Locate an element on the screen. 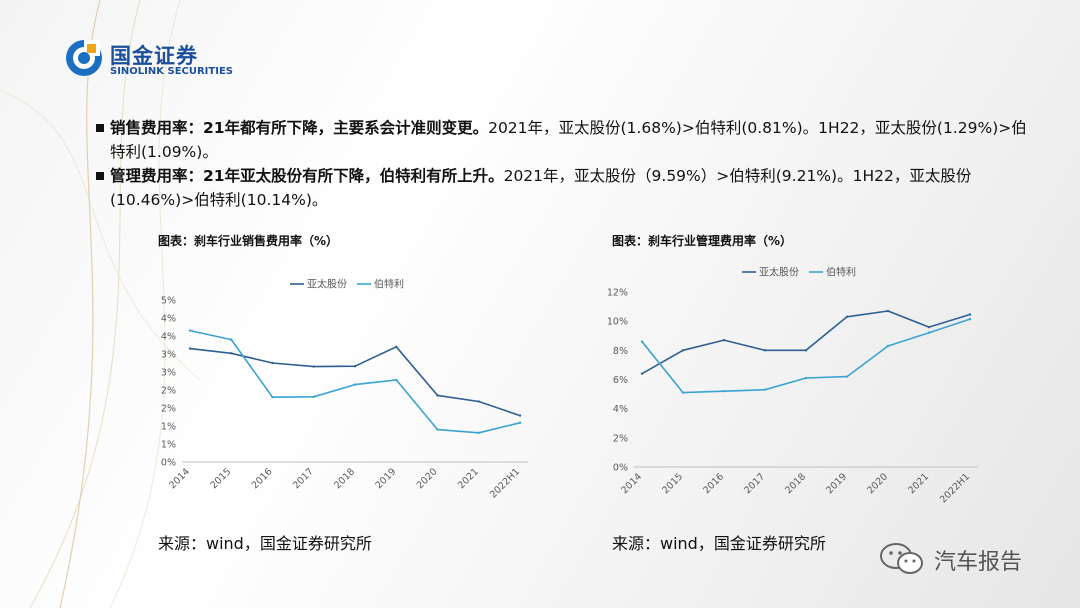 This screenshot has height=608, width=1080. y-tick-label: 10% is located at coordinates (617, 322).